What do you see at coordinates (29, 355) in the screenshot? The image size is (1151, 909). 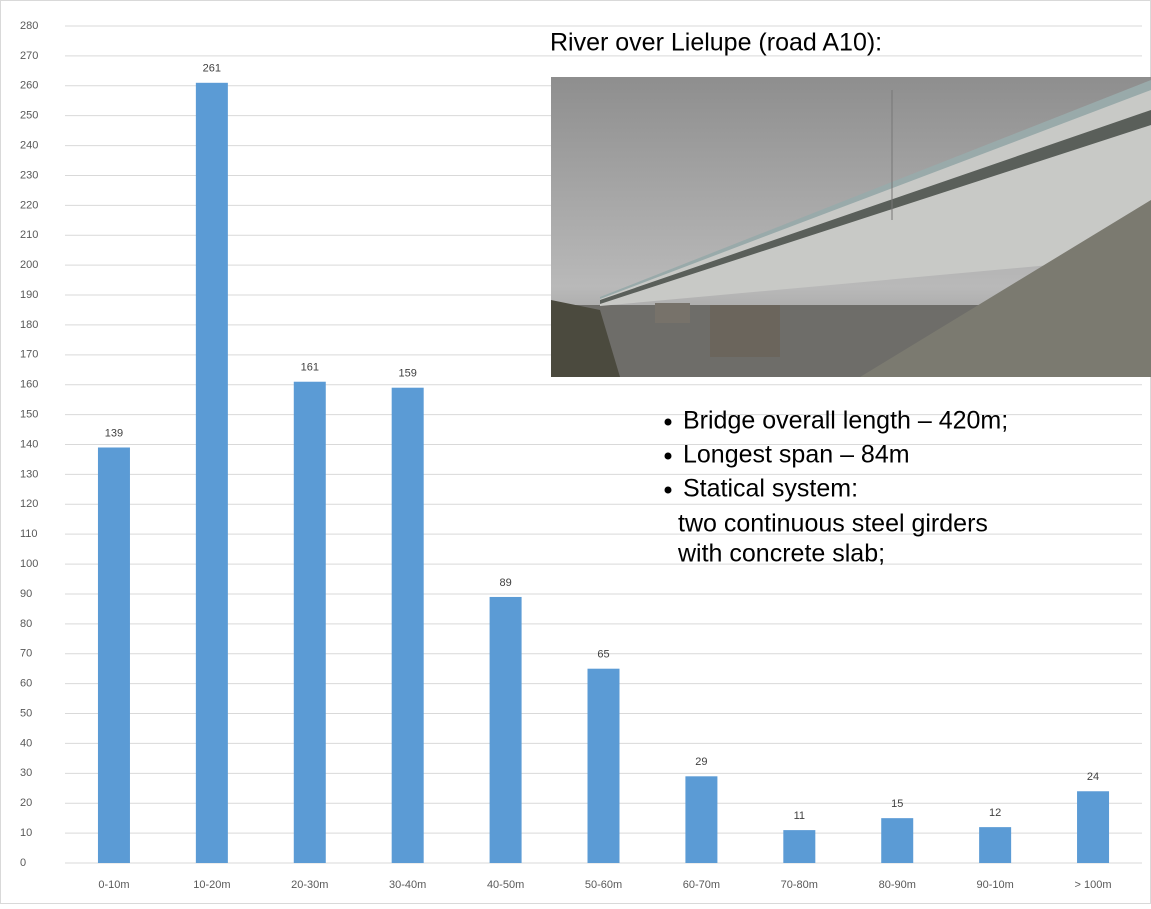 I see `y-tick-label: 170` at bounding box center [29, 355].